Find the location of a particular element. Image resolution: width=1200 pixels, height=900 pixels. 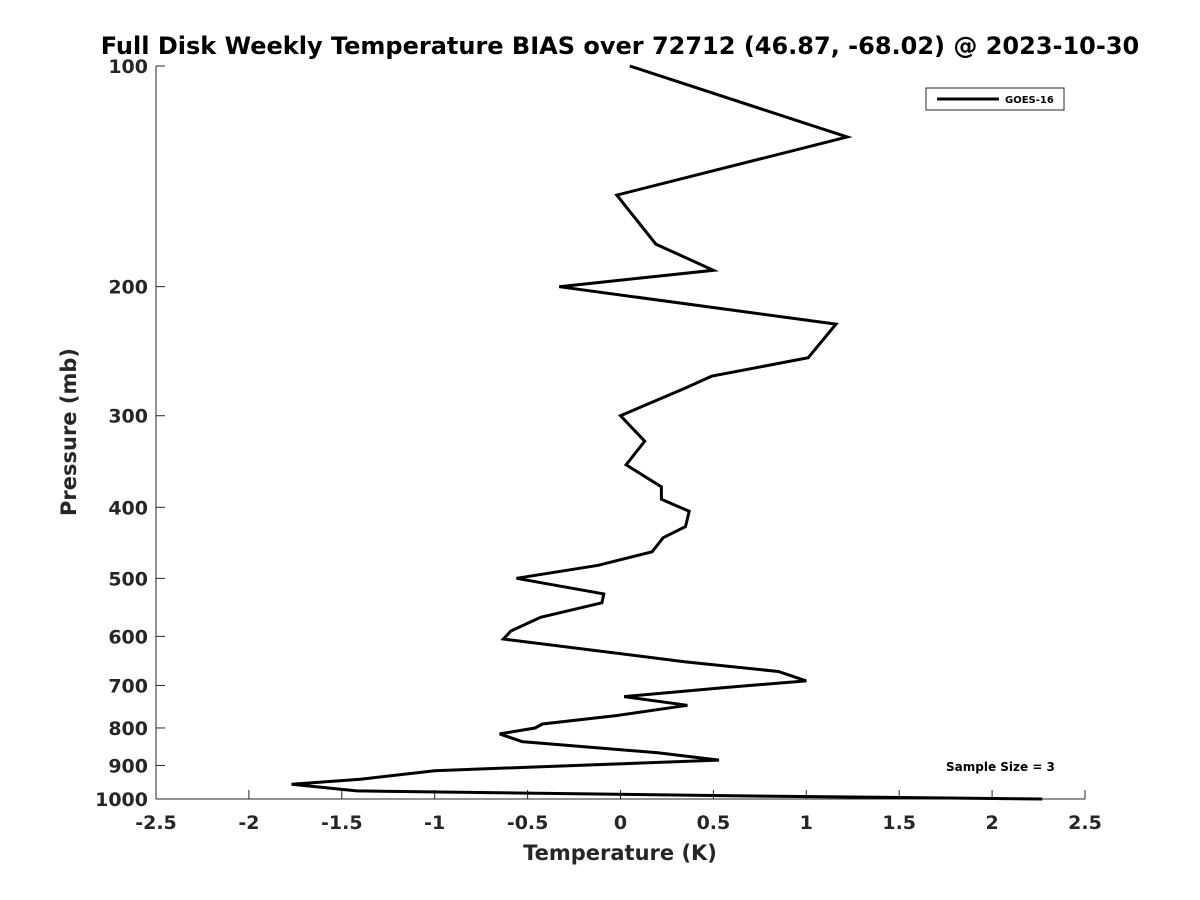

y-tick-label-400: 400 is located at coordinates (128, 508).